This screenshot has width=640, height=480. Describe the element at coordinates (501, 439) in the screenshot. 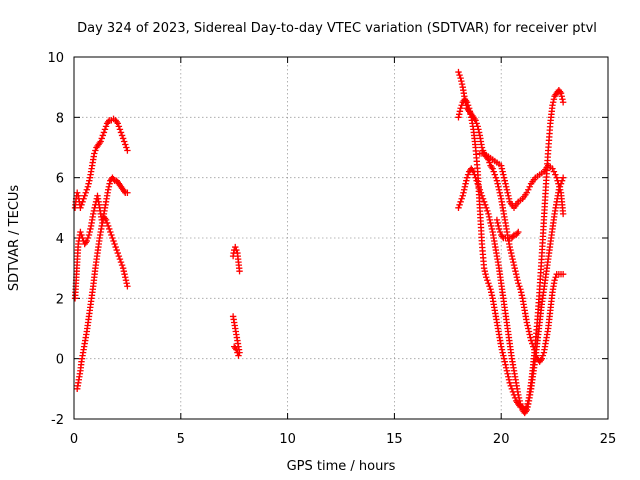

I see `x-tick-label: 20` at that location.